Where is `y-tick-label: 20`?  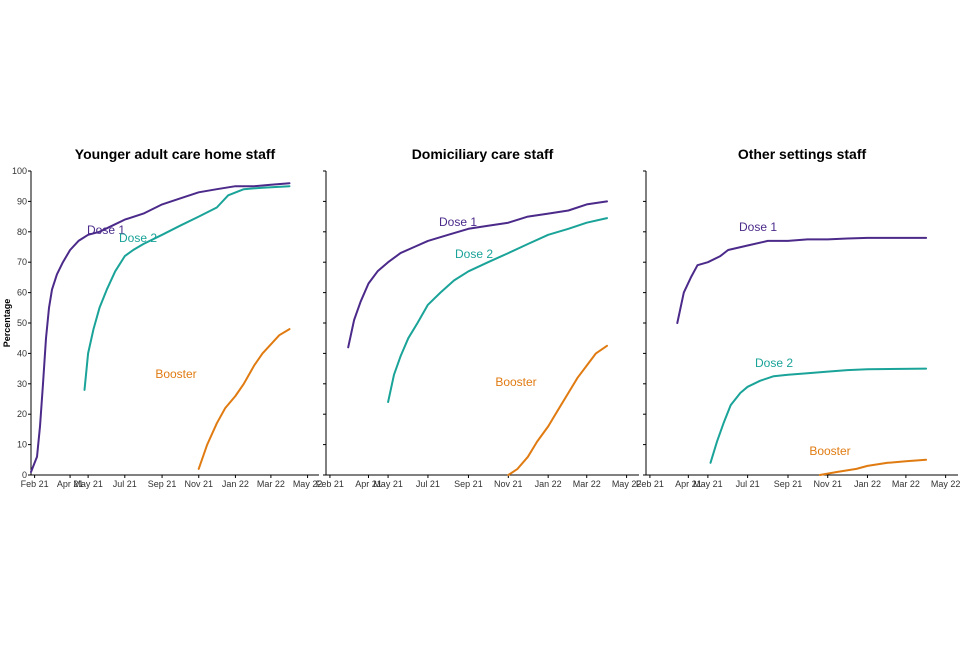 y-tick-label: 20 is located at coordinates (22, 414).